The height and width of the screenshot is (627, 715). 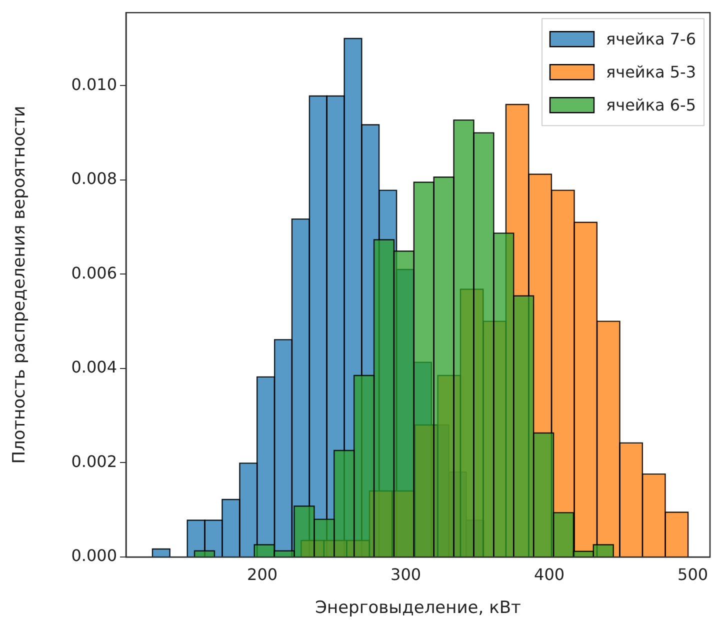 What do you see at coordinates (20, 285) in the screenshot?
I see `y-axis-title: Плотность распределения вероятности` at bounding box center [20, 285].